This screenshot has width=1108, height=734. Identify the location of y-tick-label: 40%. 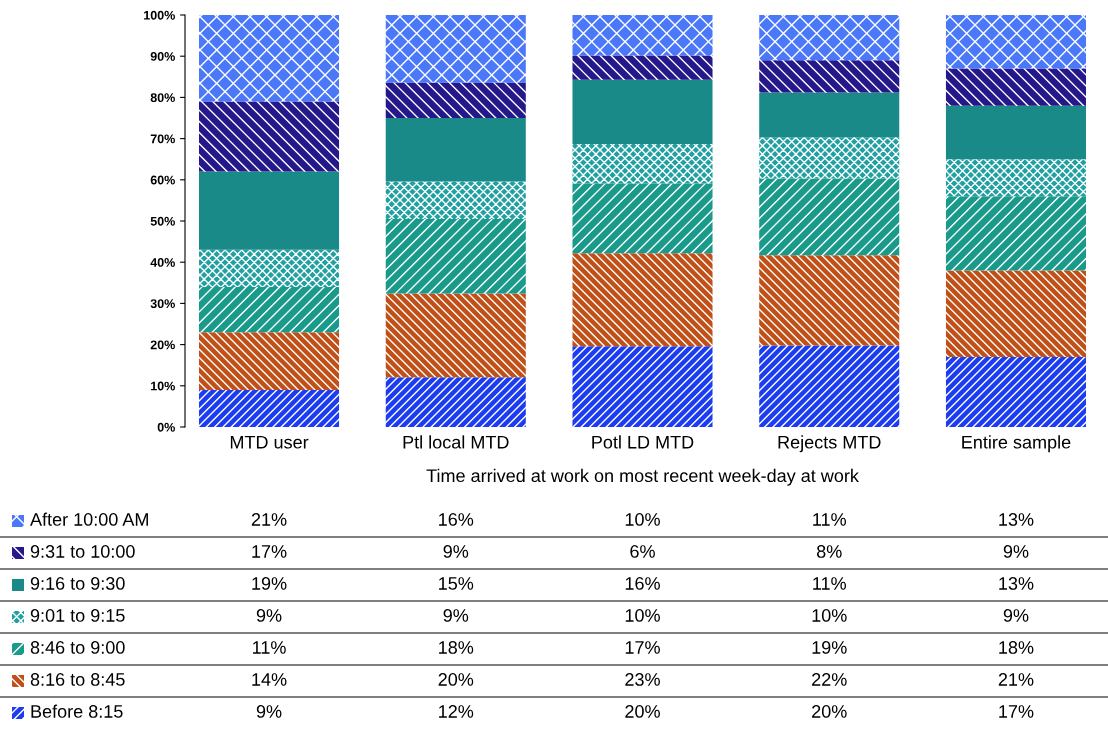
(162, 262).